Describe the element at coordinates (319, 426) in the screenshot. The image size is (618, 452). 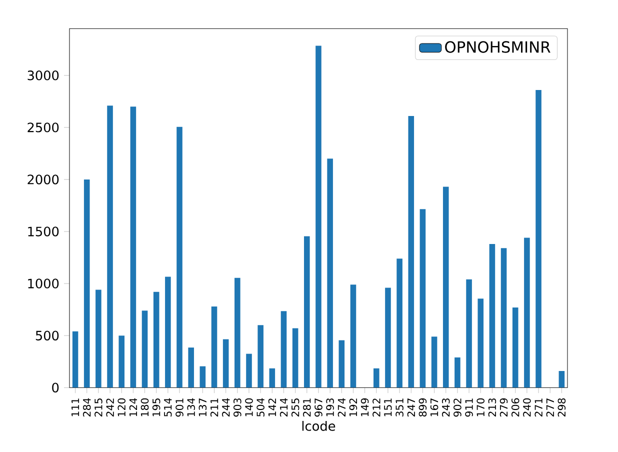
I see `x-axis-title: lcode` at that location.